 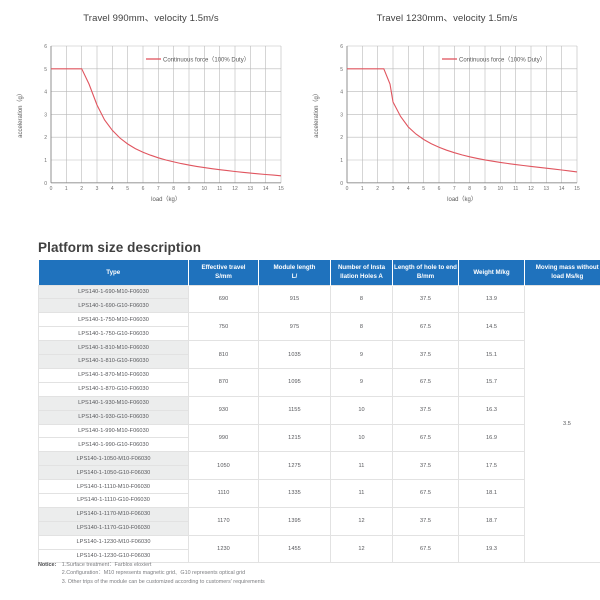 I want to click on cell-weight: 16.3, so click(x=491, y=410).